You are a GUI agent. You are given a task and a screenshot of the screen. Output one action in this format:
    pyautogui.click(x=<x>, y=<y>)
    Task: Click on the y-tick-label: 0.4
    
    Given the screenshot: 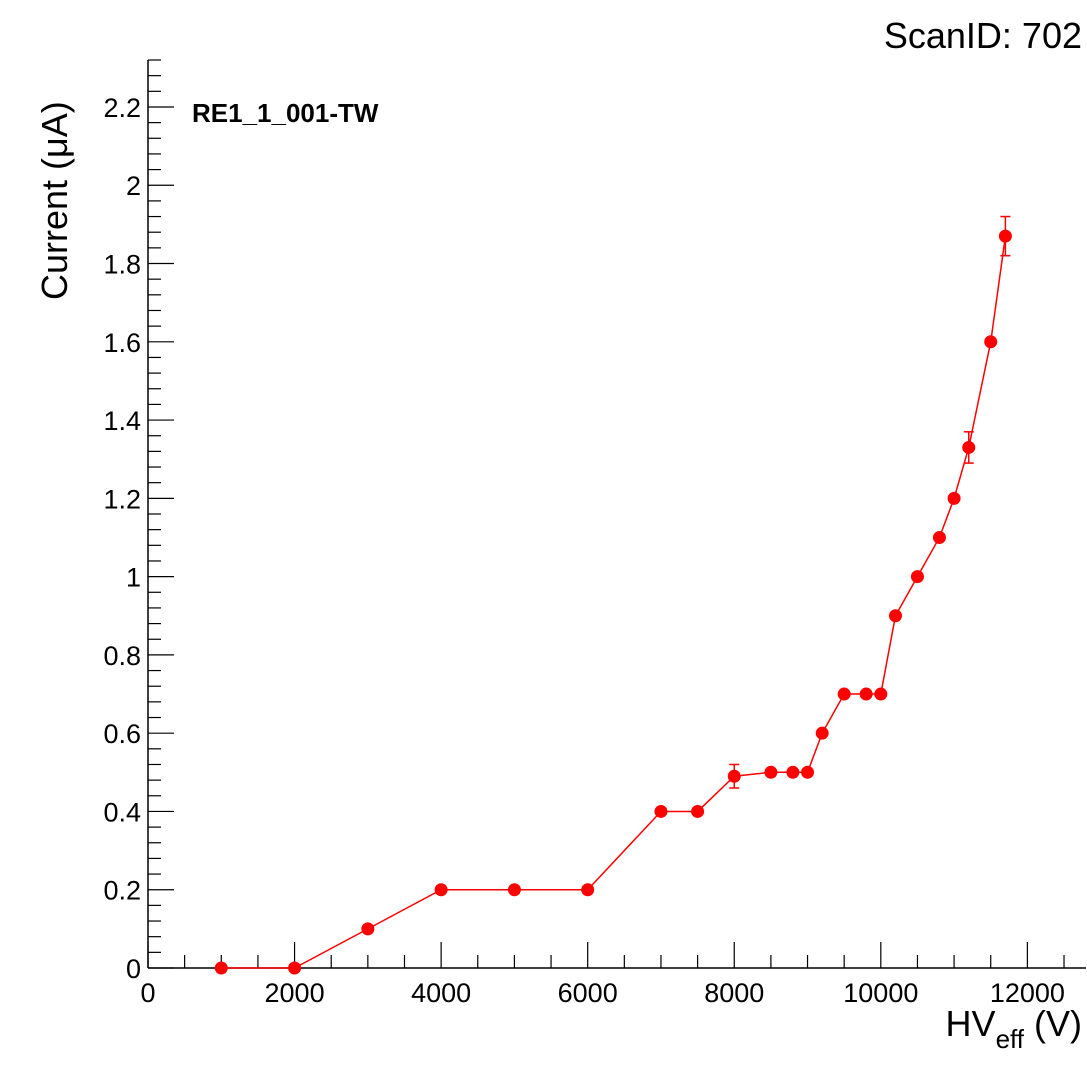 What is the action you would take?
    pyautogui.click(x=122, y=812)
    